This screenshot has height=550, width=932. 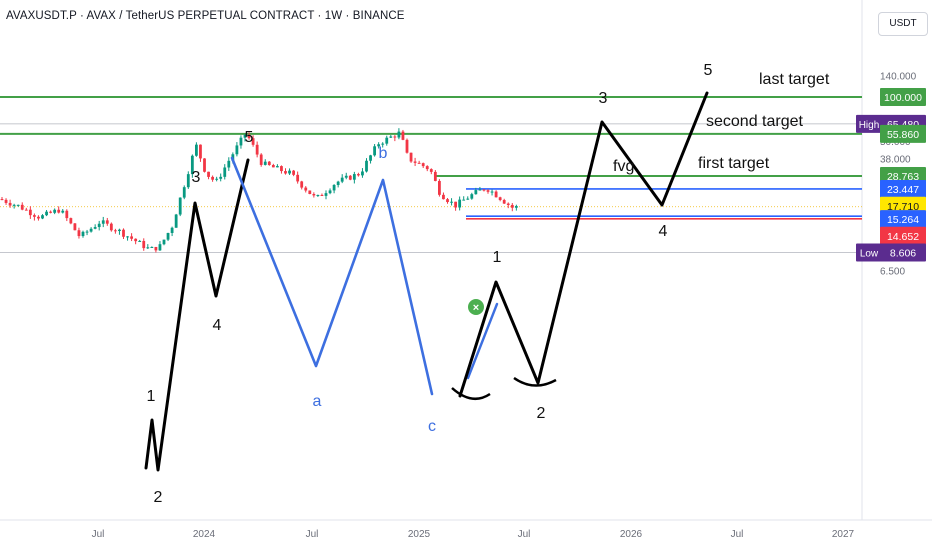 What do you see at coordinates (197, 315) in the screenshot?
I see `impulse-wave-path` at bounding box center [197, 315].